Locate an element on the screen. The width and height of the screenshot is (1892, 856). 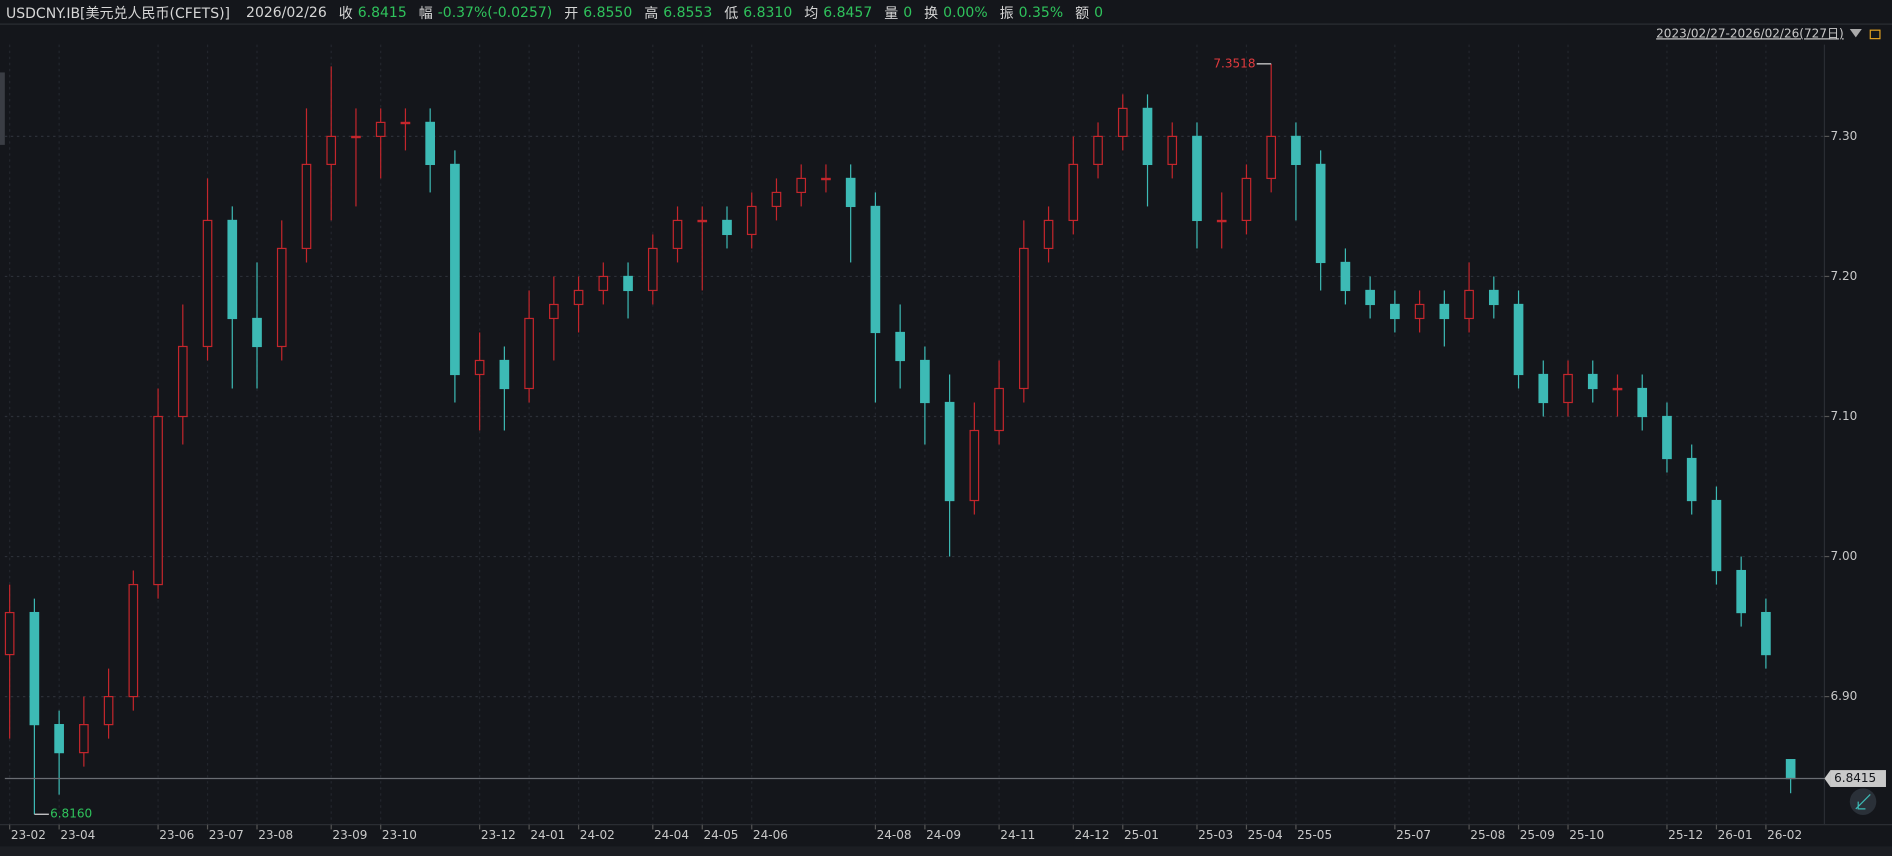
x-tick-label: 23-06 is located at coordinates (176, 835).